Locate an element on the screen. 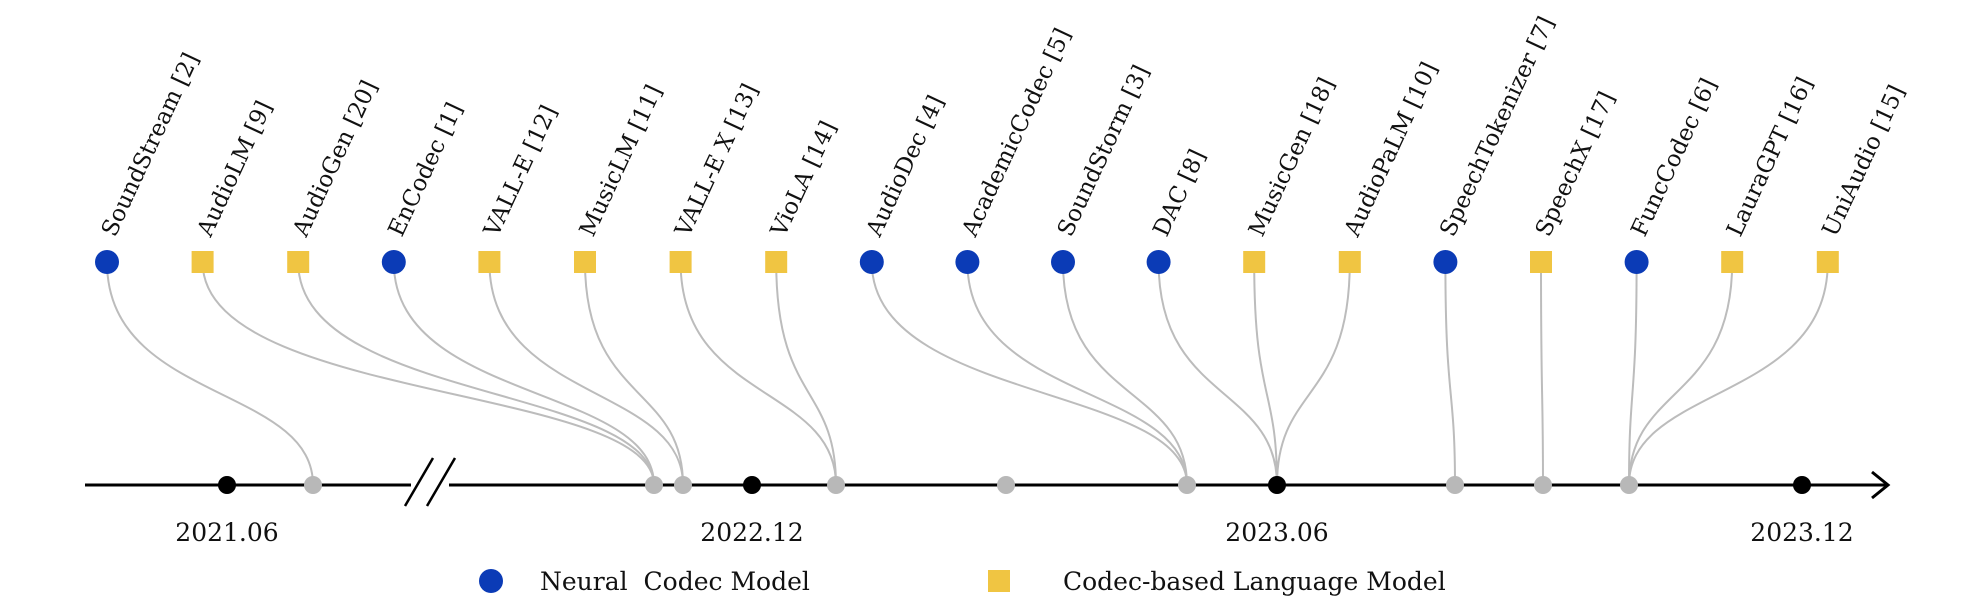  model-label: AudioDec [4] is located at coordinates (905, 167).